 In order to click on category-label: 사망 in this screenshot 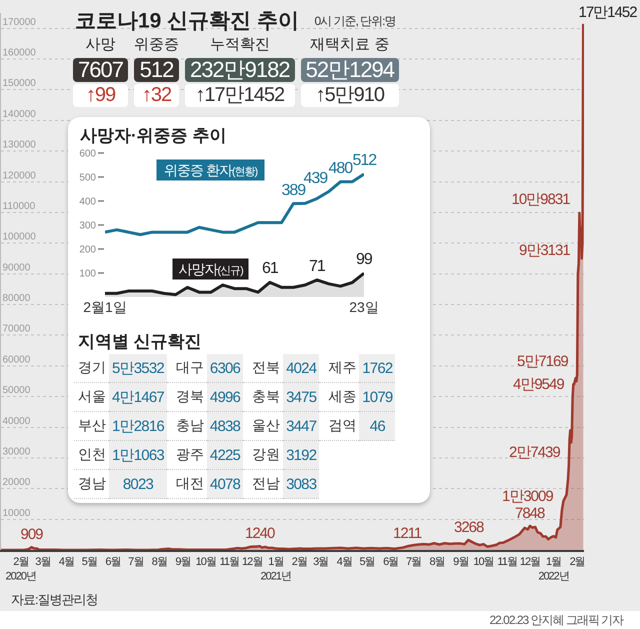, I will do `click(100, 45)`.